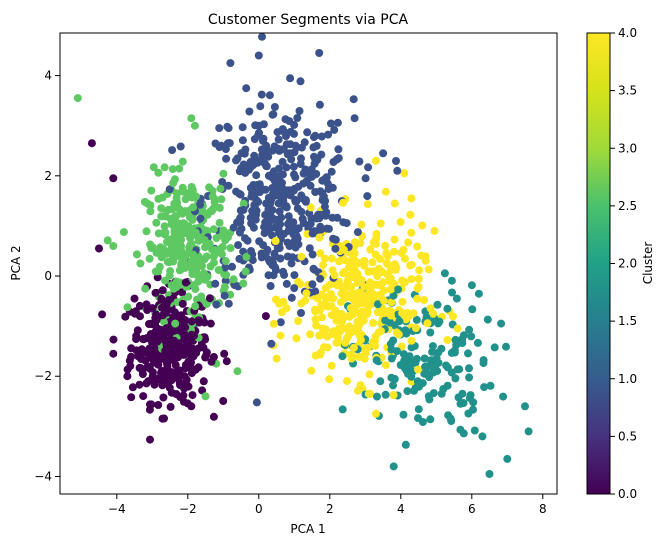 The image size is (671, 547). What do you see at coordinates (627, 33) in the screenshot?
I see `colorbar-tick-label: 4.0` at bounding box center [627, 33].